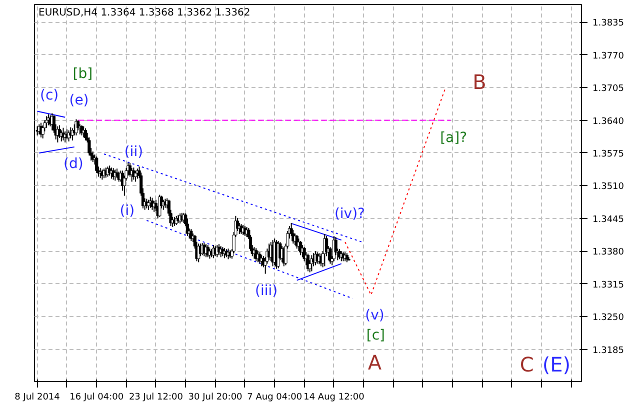 The height and width of the screenshot is (405, 626). Describe the element at coordinates (375, 336) in the screenshot. I see `annotation: [c]` at that location.